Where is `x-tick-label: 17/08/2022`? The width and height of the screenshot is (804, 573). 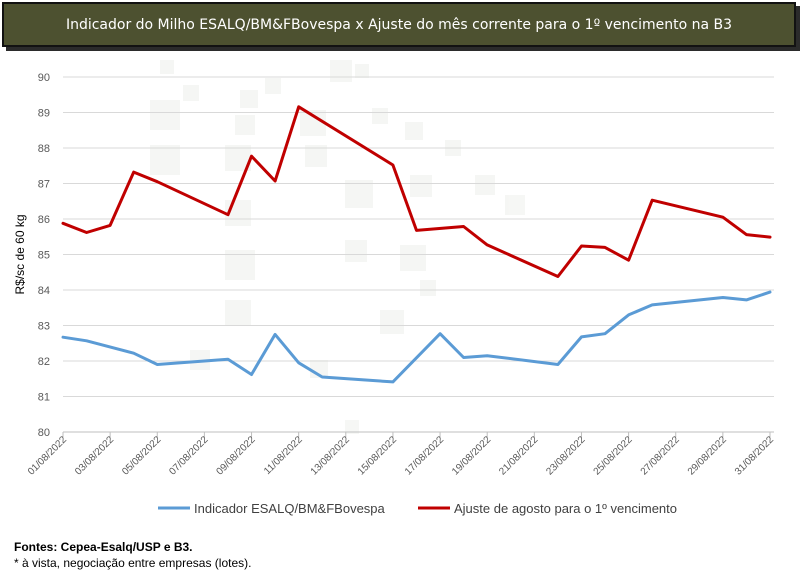
x-tick-label: 17/08/2022 is located at coordinates (424, 455).